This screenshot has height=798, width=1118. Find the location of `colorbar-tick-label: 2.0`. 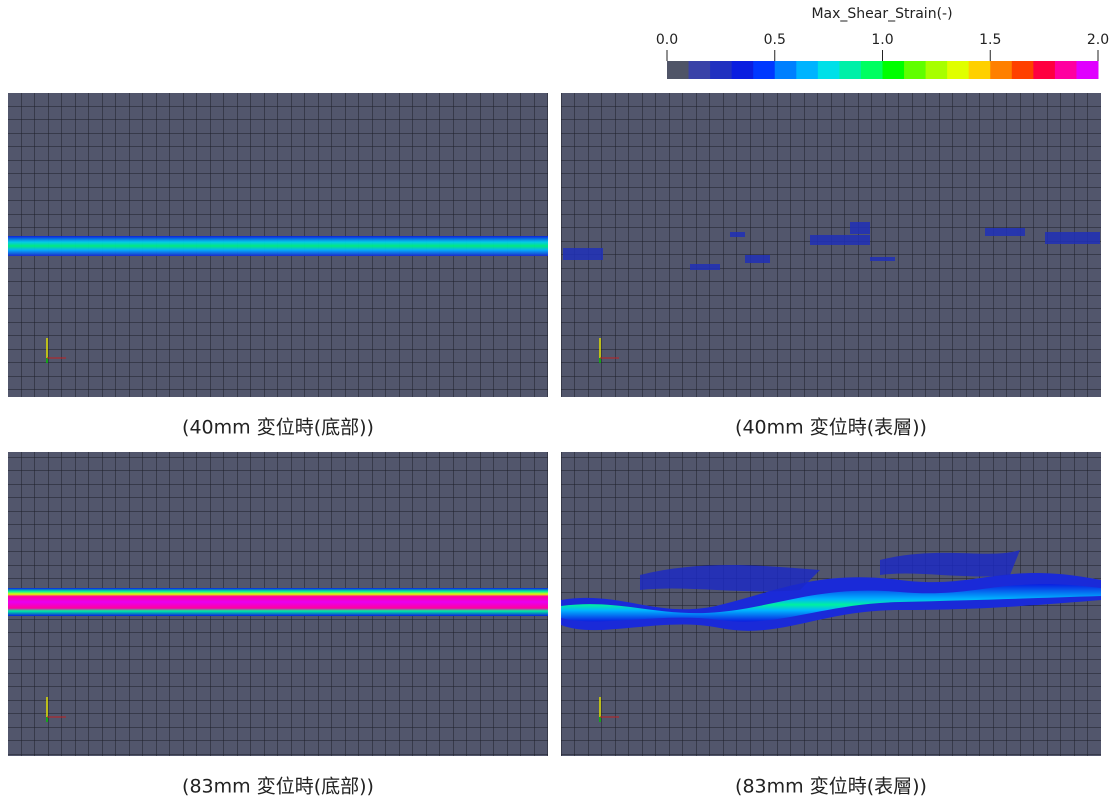

colorbar-tick-label: 2.0 is located at coordinates (1098, 40).